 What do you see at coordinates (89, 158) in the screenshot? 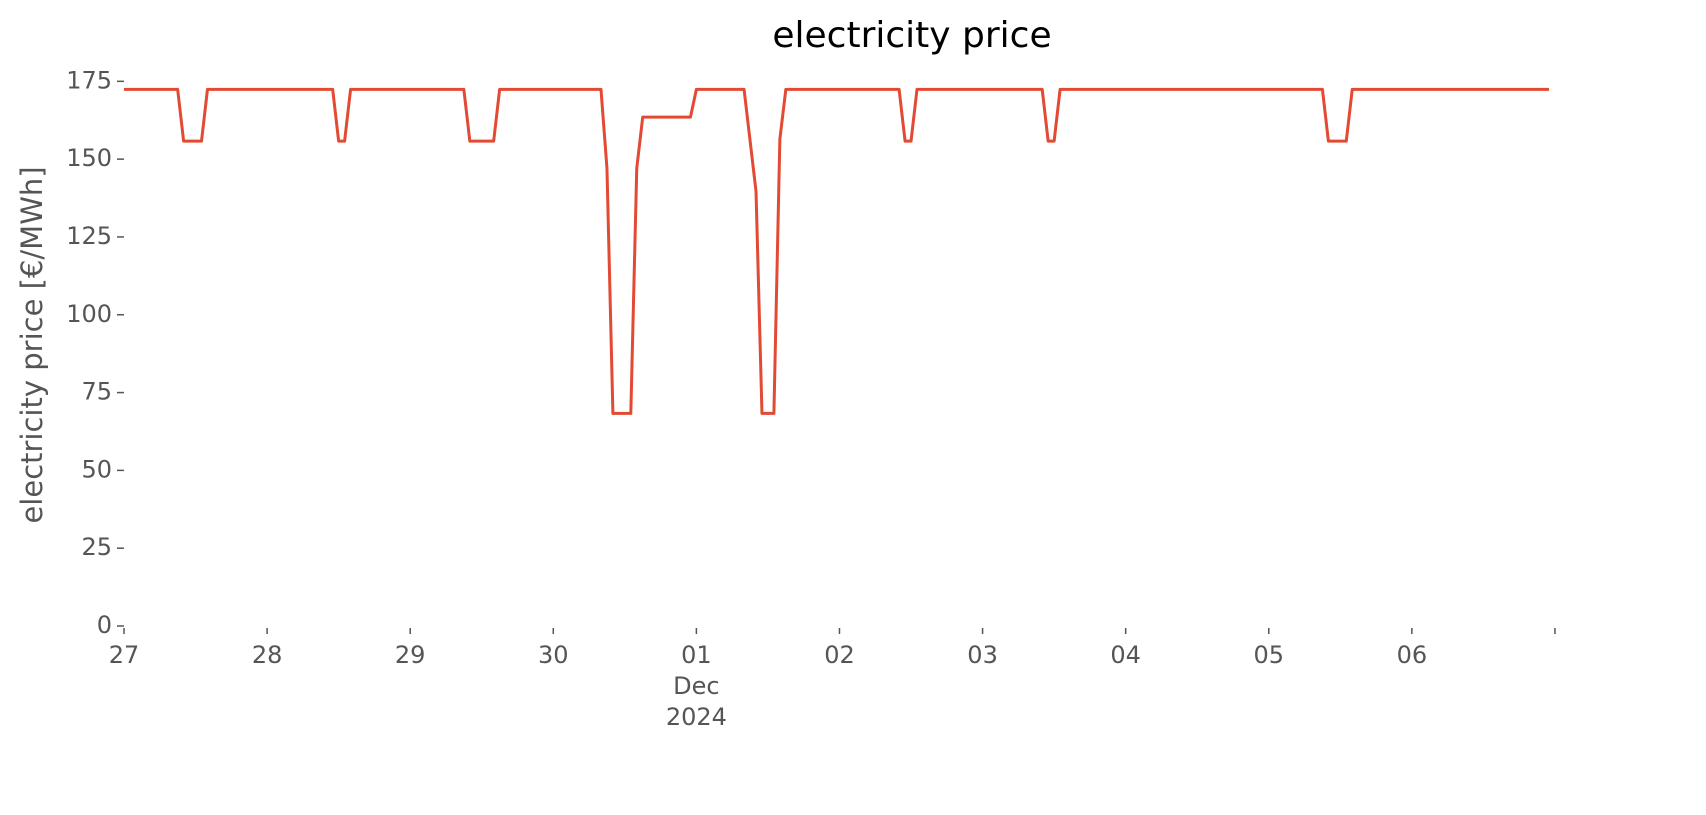
I see `y-tick-label: 150` at bounding box center [89, 158].